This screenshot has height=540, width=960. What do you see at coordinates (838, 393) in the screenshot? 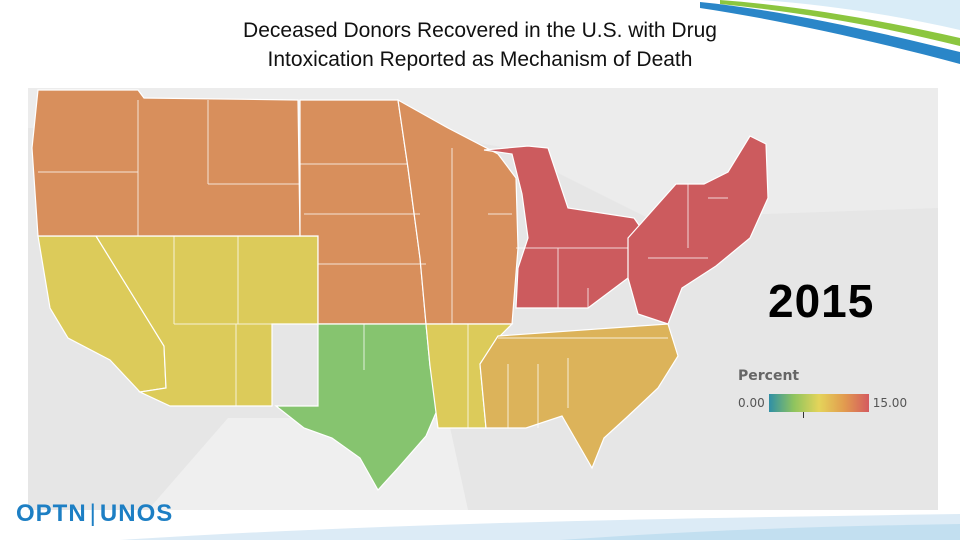
I see `legend: Percent 0.00 15.00` at bounding box center [838, 393].